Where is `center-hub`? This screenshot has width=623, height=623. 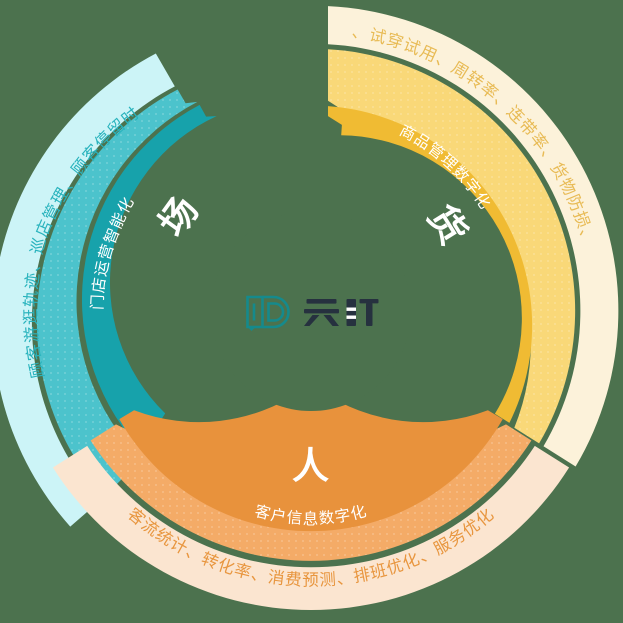
center-hub is located at coordinates (311, 311).